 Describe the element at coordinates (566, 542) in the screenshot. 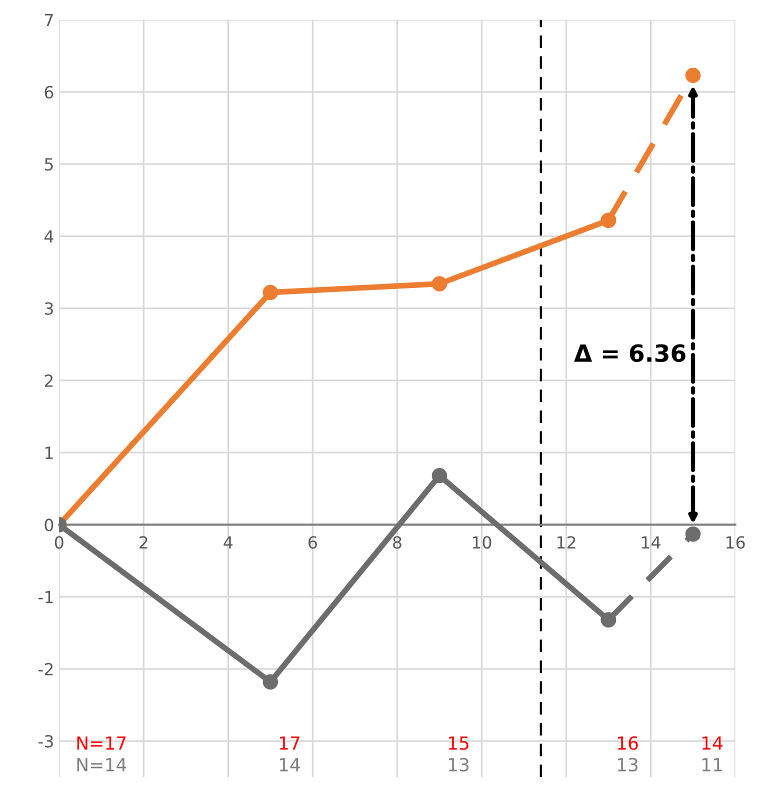

I see `x-tick-label: 12` at that location.